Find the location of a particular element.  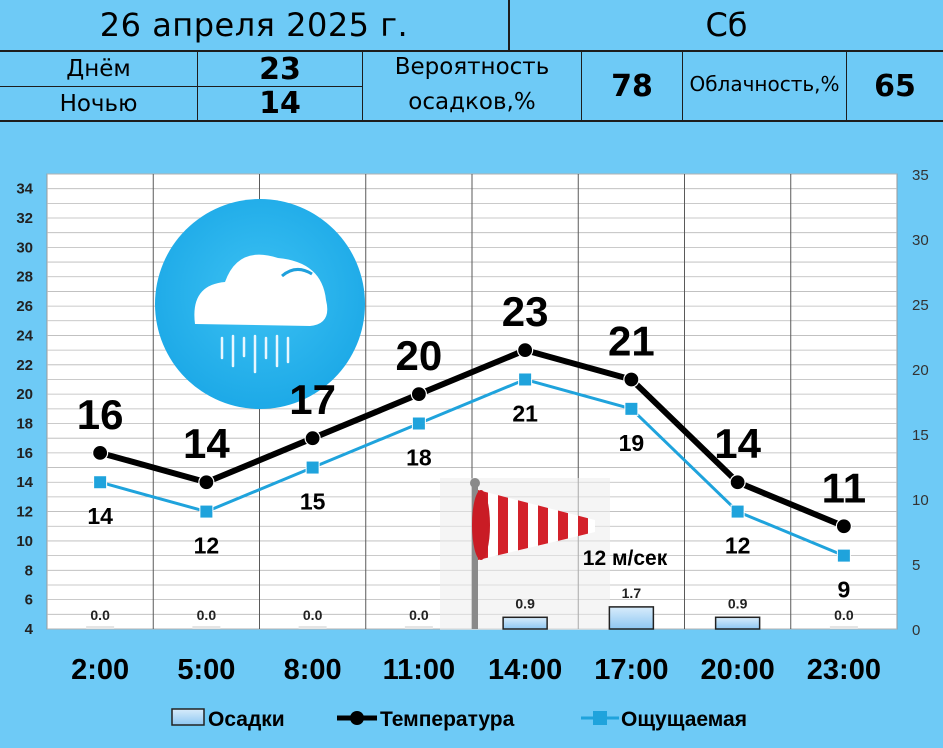

right-axis-tick: 35 is located at coordinates (920, 175).